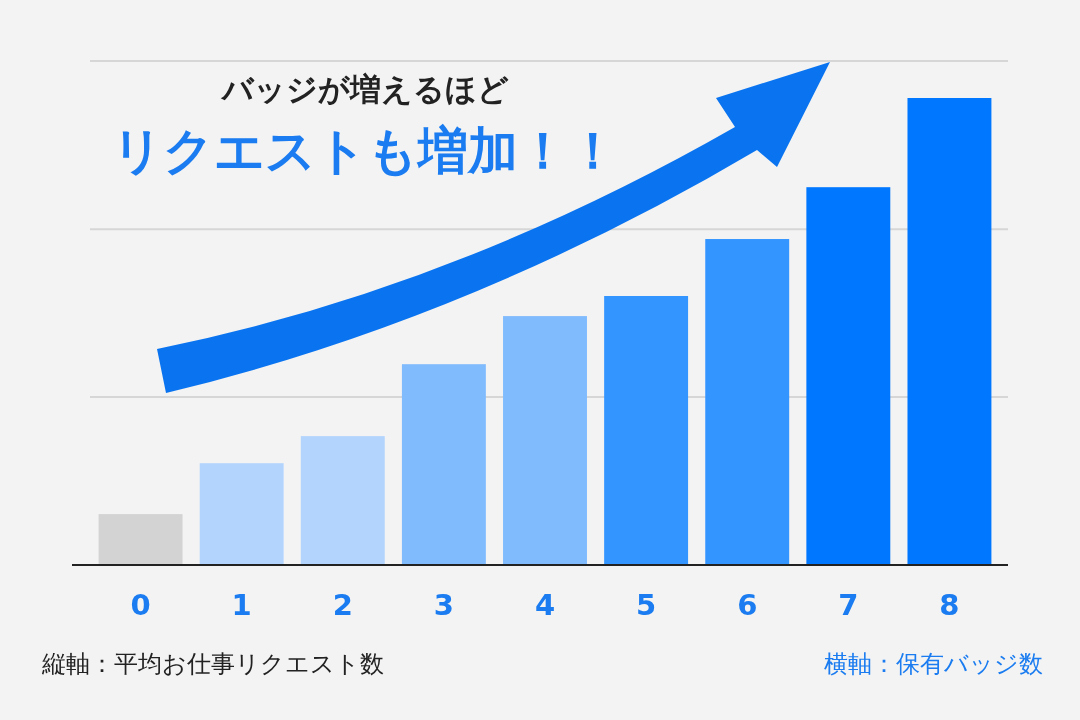  I want to click on x-tick-label: 6, so click(747, 605).